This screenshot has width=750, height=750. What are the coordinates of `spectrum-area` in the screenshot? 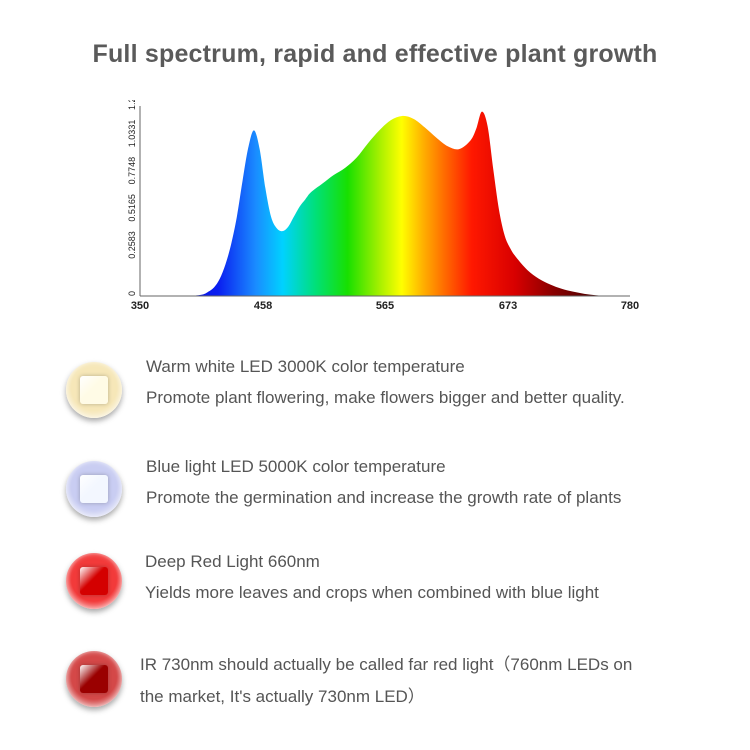 It's located at (399, 203).